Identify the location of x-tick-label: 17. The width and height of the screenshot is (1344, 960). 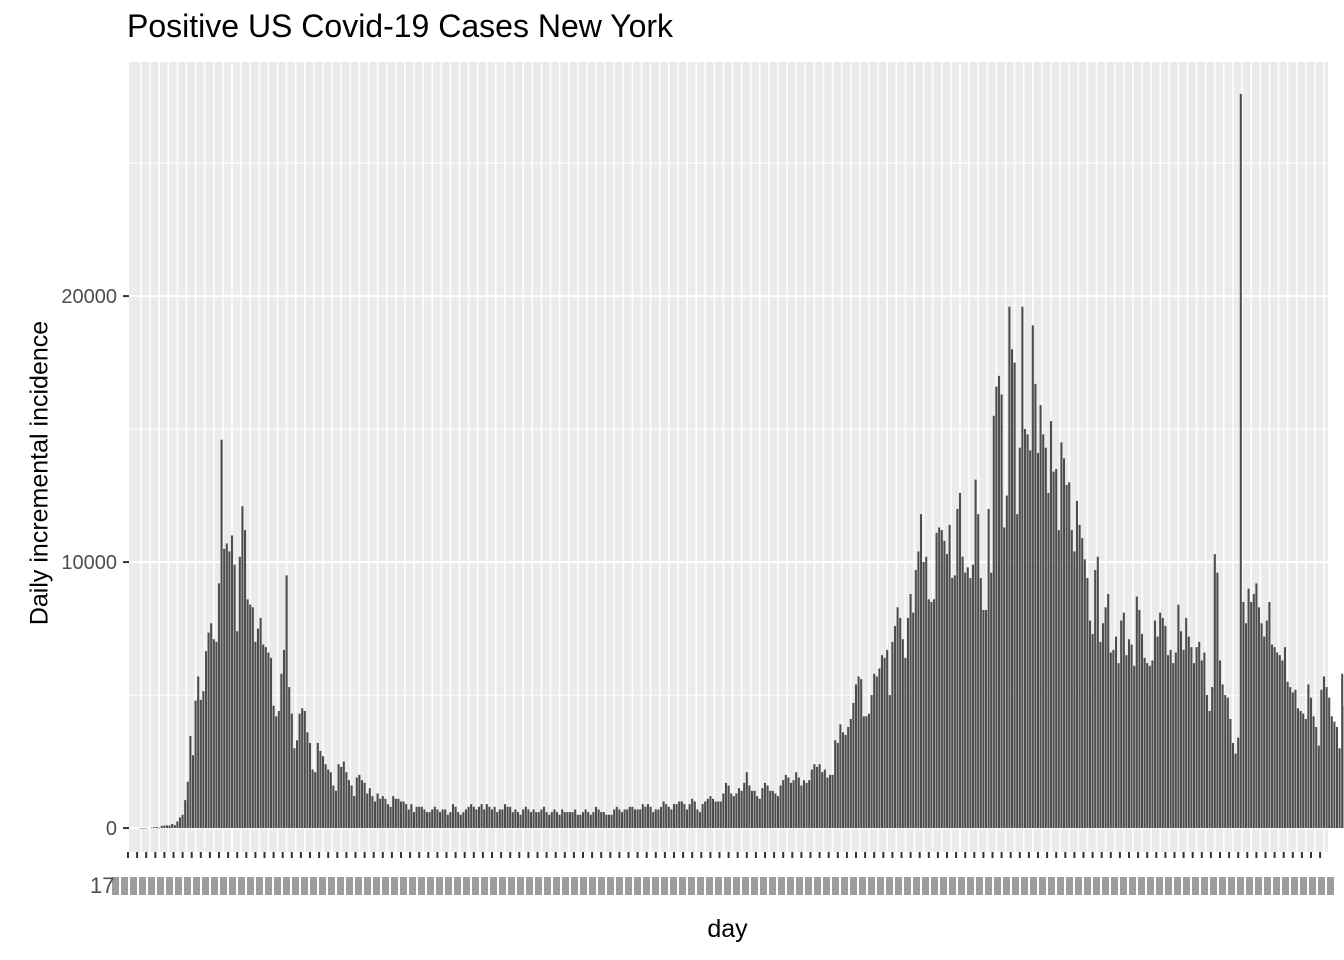
(102, 885).